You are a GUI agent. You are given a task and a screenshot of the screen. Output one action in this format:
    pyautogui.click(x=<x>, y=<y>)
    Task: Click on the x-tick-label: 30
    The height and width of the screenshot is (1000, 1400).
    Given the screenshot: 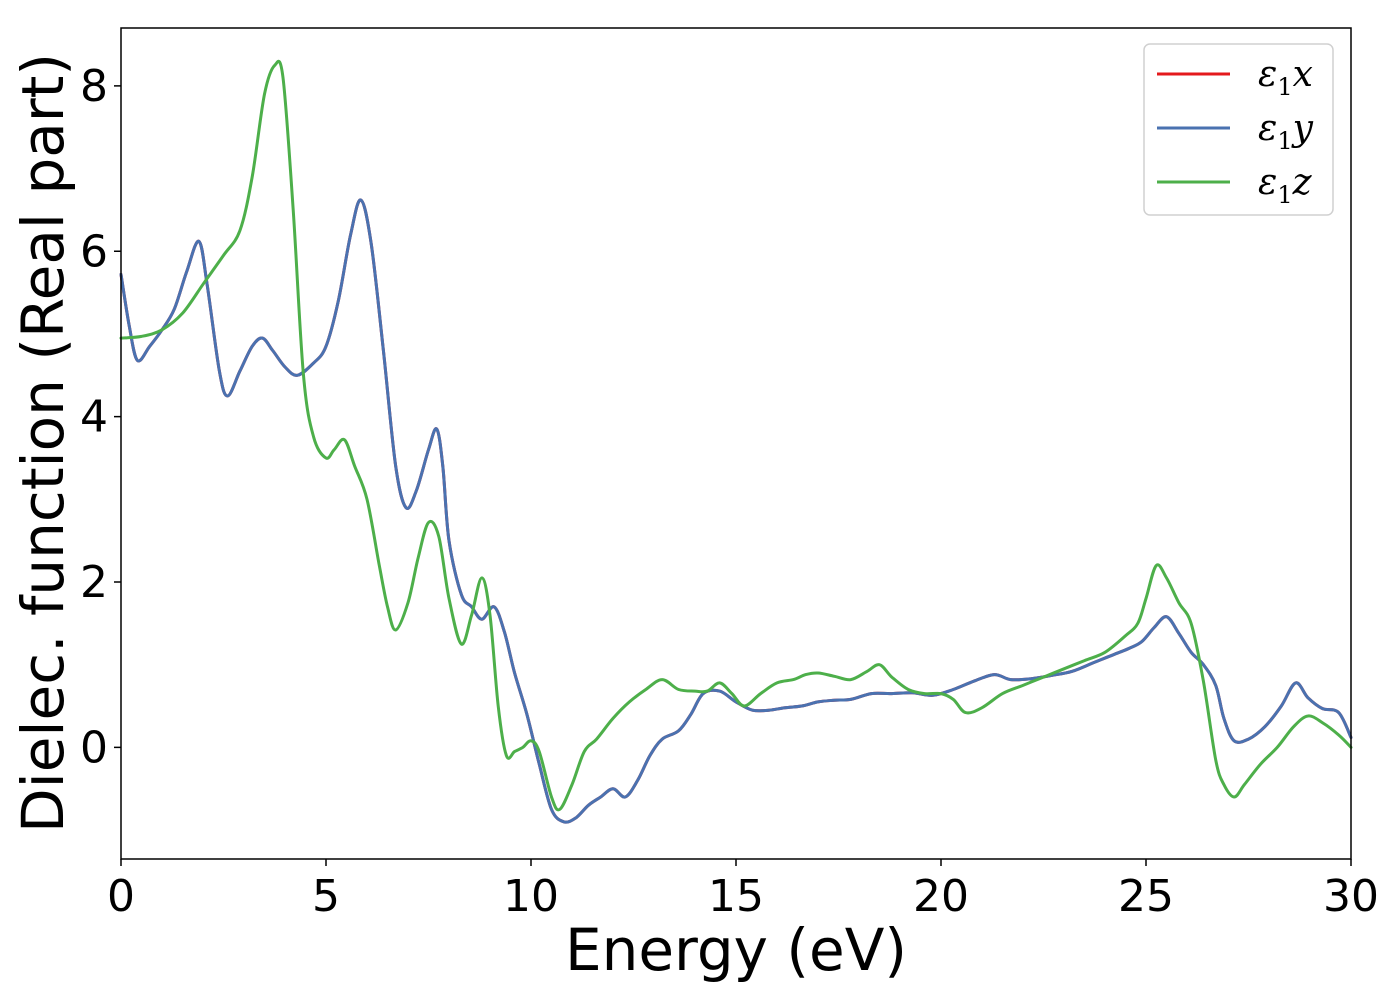 What is the action you would take?
    pyautogui.click(x=1351, y=896)
    